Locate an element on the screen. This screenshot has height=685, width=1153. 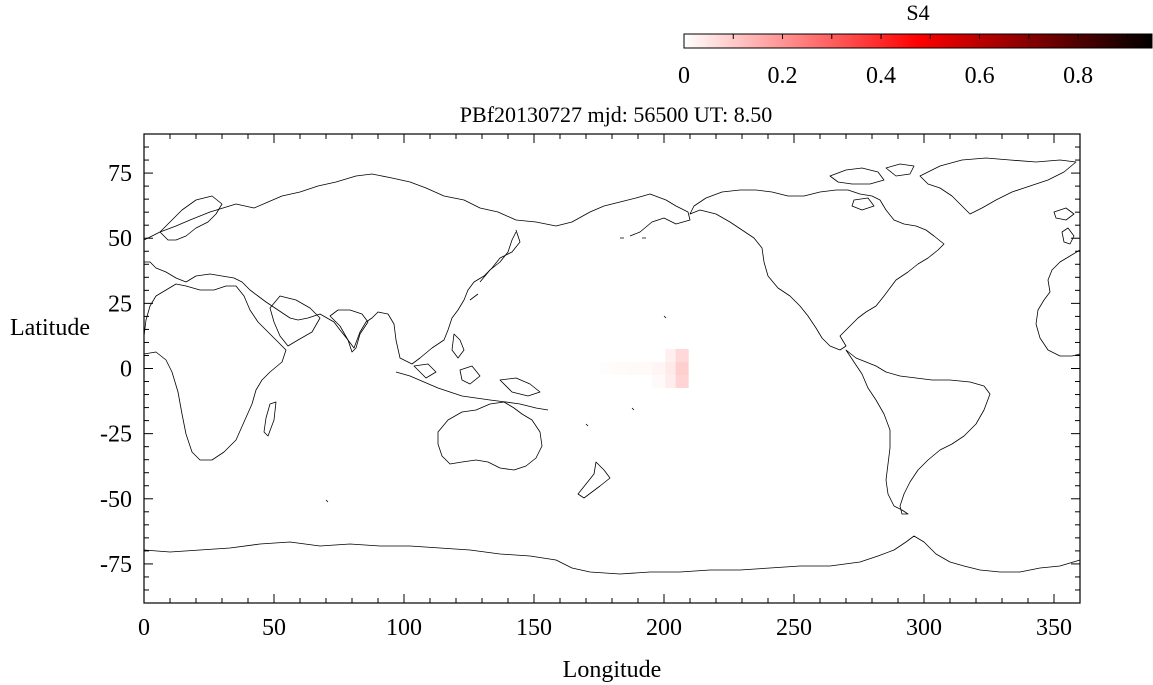
colorbar-tick-label: 0.4 is located at coordinates (881, 76).